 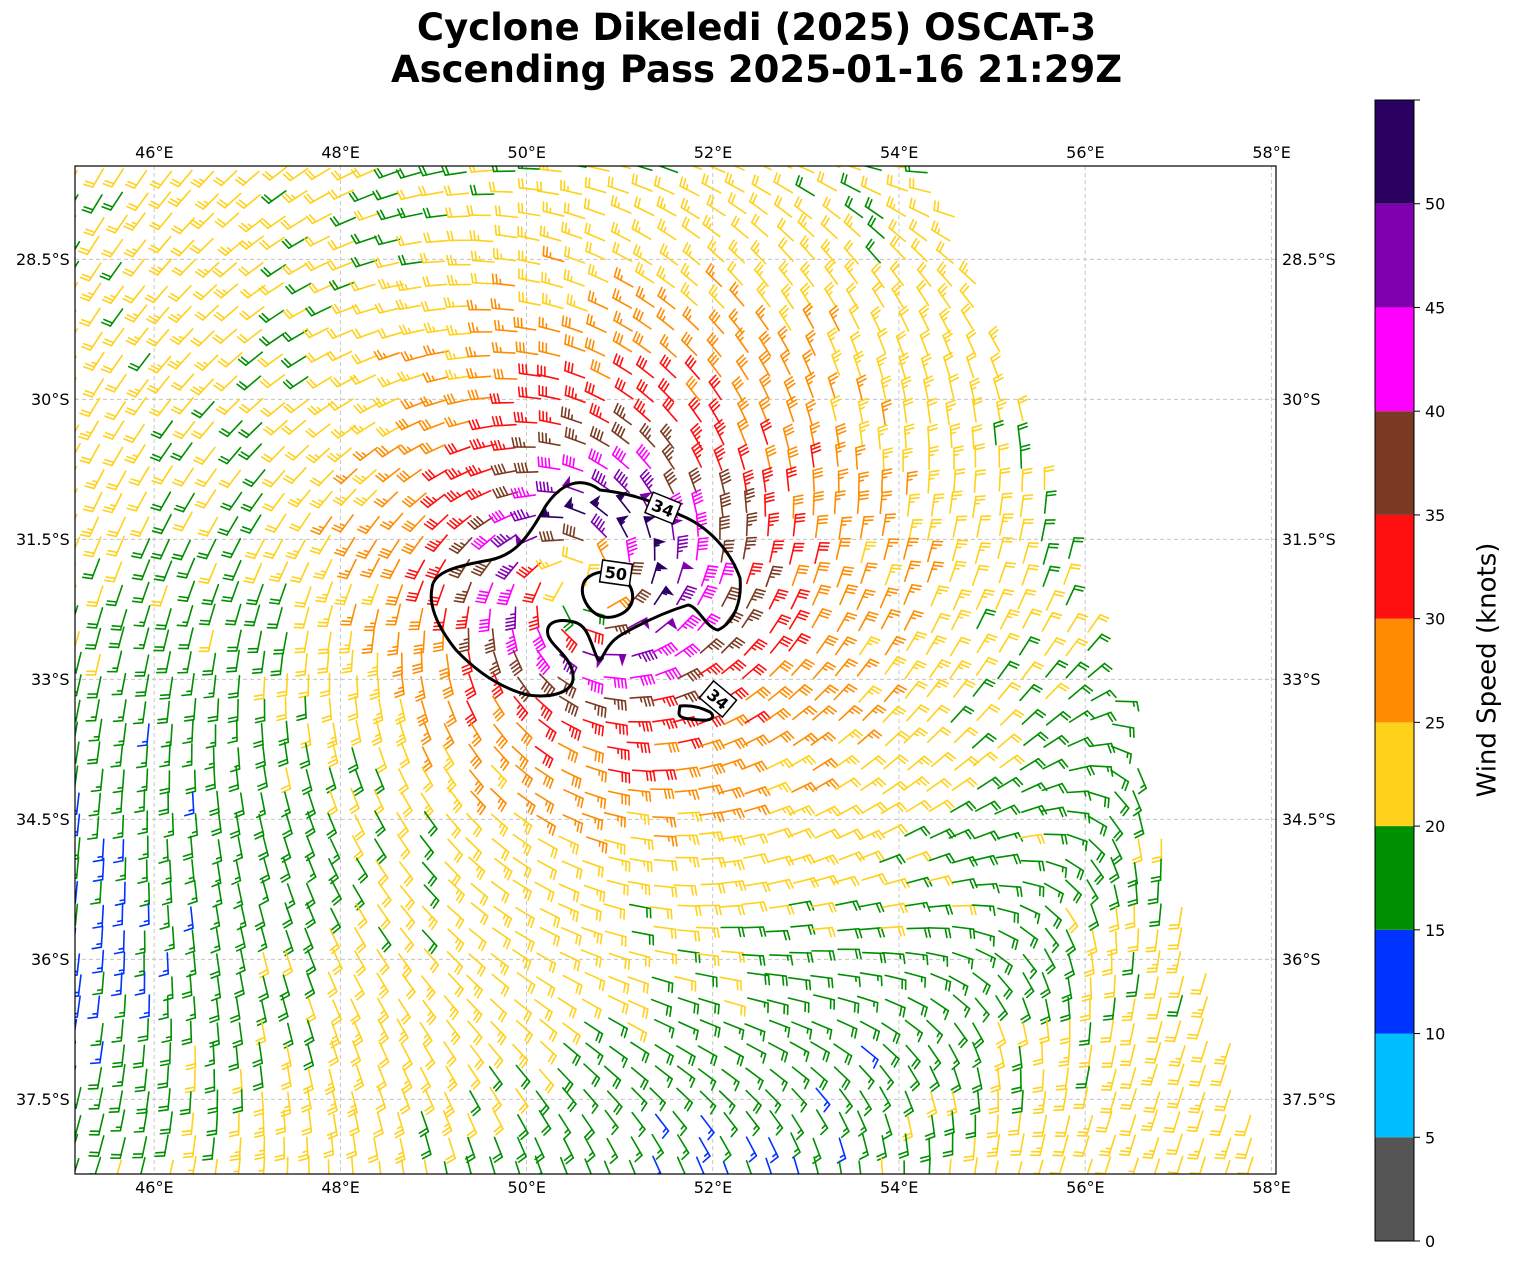 What do you see at coordinates (43, 259) in the screenshot?
I see `axis-tick-label: 28.5°S` at bounding box center [43, 259].